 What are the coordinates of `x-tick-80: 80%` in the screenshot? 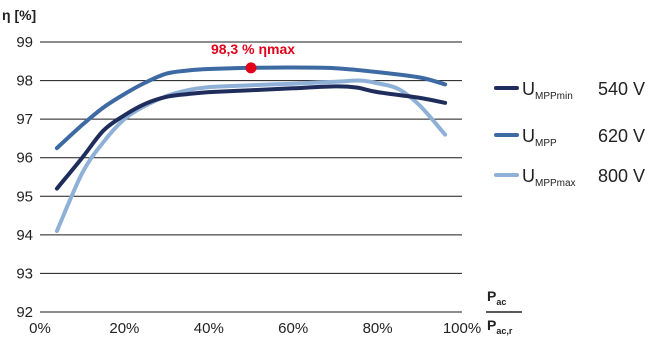 It's located at (378, 328).